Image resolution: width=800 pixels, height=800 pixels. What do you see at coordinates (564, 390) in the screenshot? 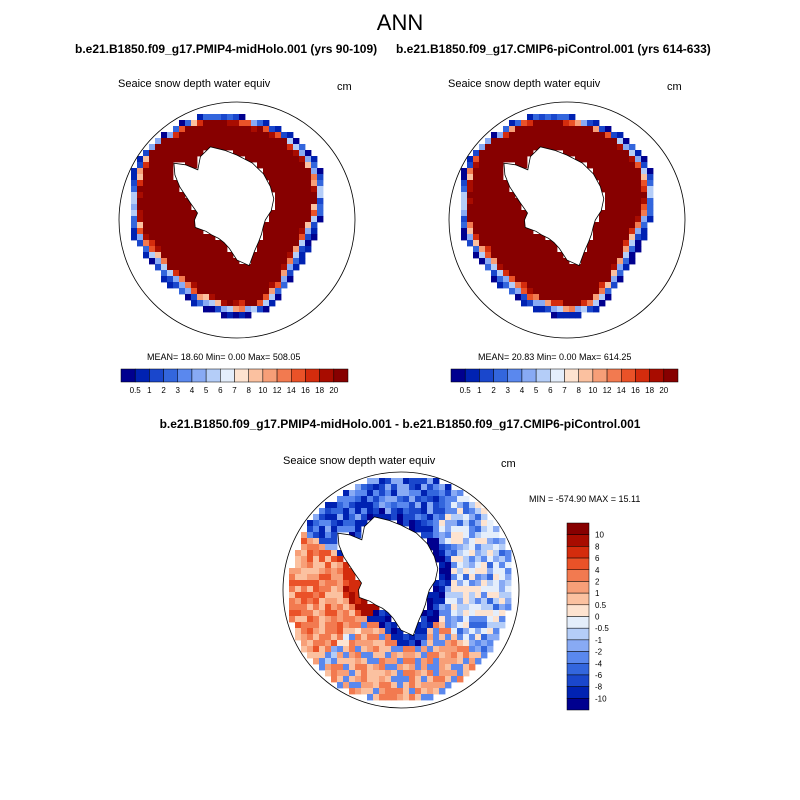
I see `colorbar-tick-label: 7` at bounding box center [564, 390].